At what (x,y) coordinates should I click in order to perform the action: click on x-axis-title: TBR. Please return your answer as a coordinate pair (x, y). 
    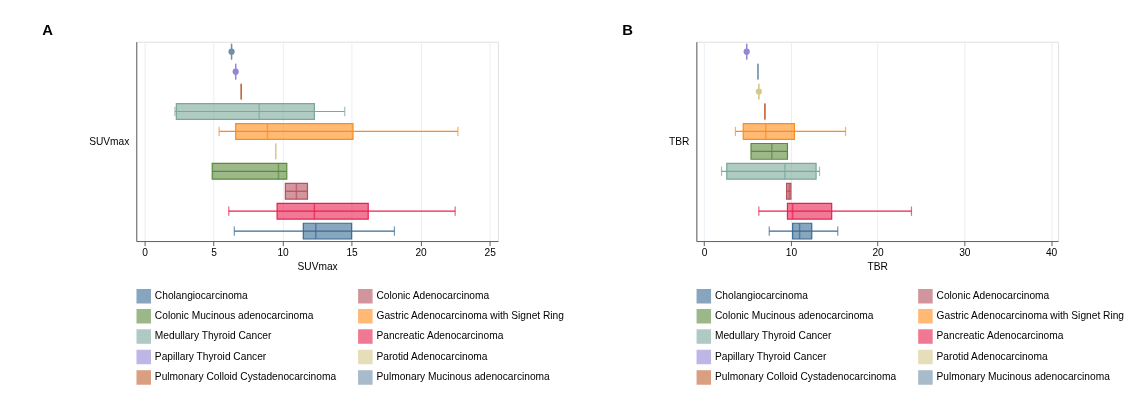
    Looking at the image, I should click on (877, 267).